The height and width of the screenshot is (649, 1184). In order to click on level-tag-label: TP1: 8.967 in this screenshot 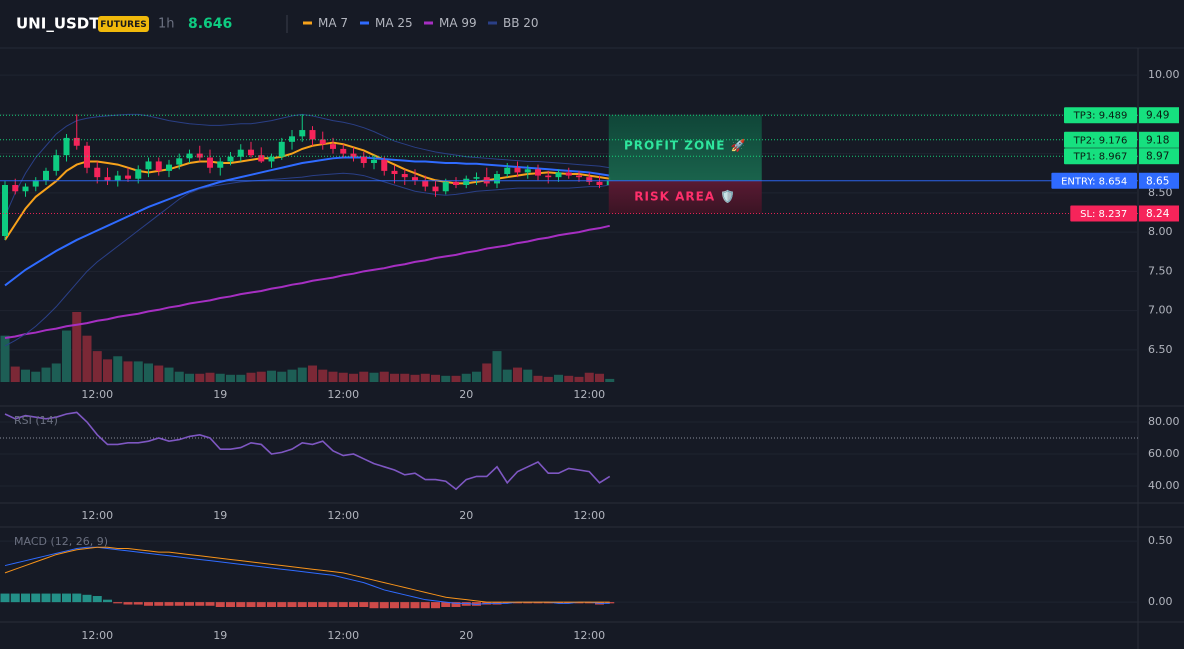, I will do `click(1100, 157)`.